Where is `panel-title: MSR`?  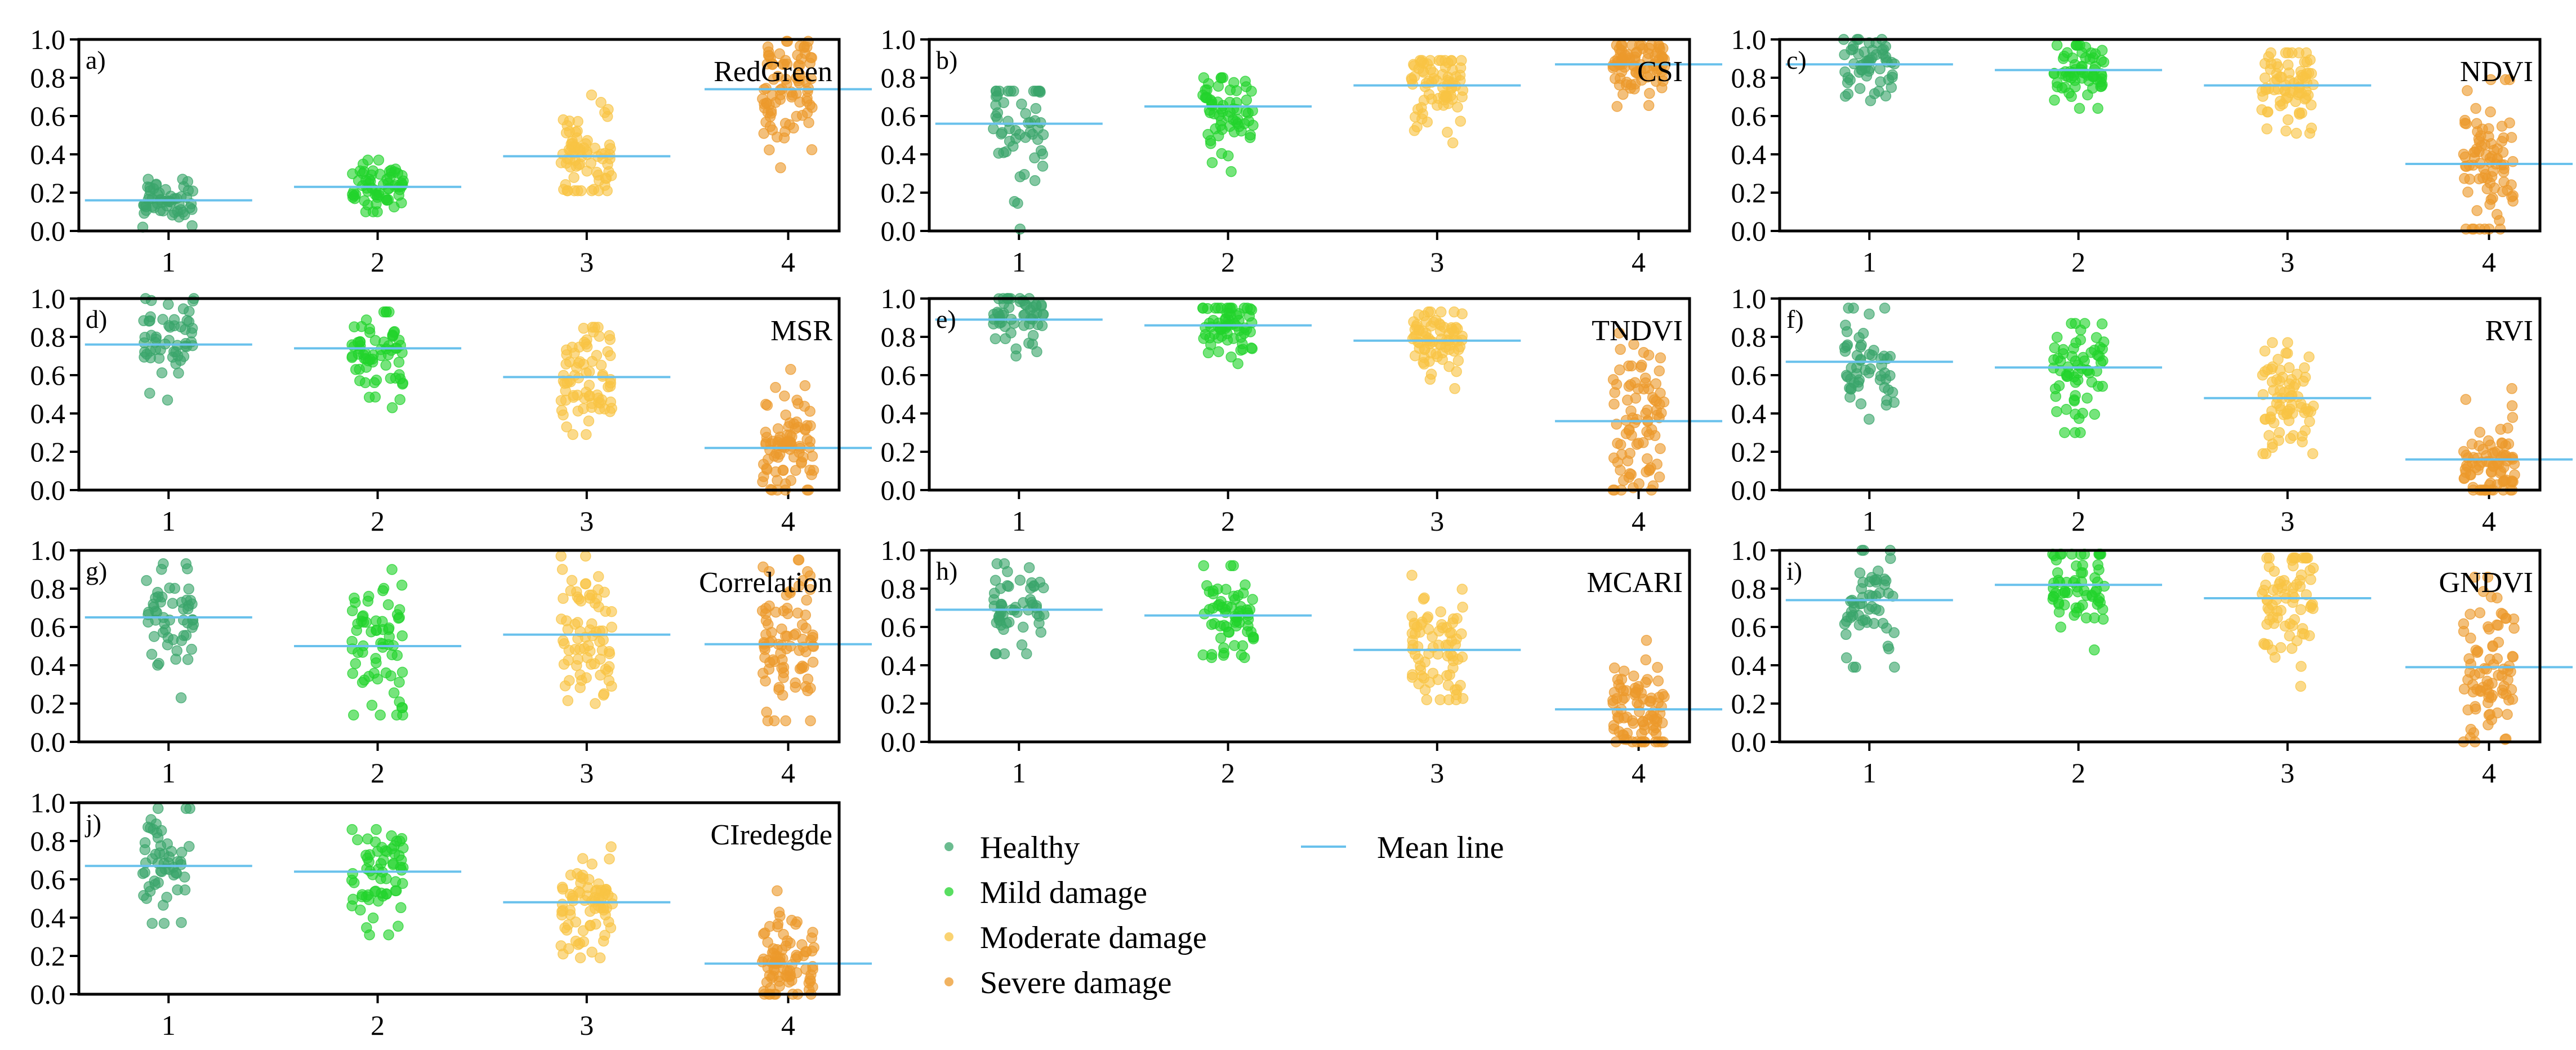
panel-title: MSR is located at coordinates (801, 331).